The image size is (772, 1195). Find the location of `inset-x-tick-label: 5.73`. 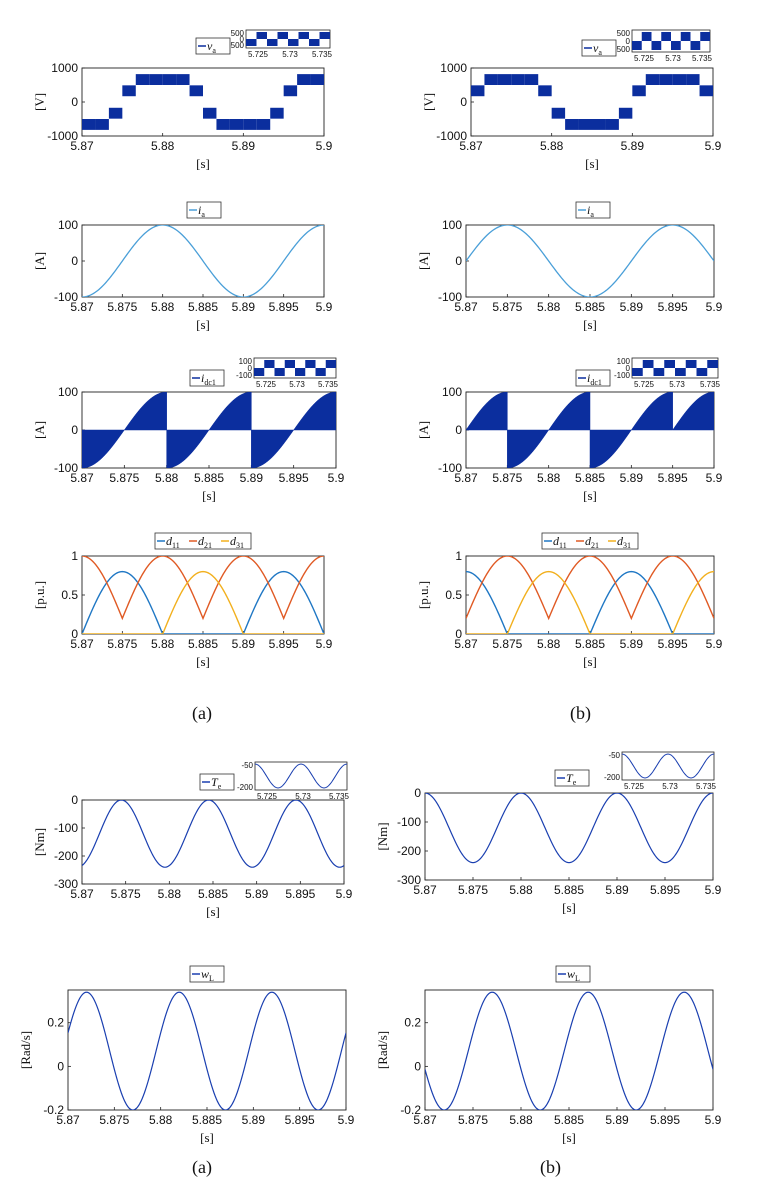

inset-x-tick-label: 5.73 is located at coordinates (297, 384).